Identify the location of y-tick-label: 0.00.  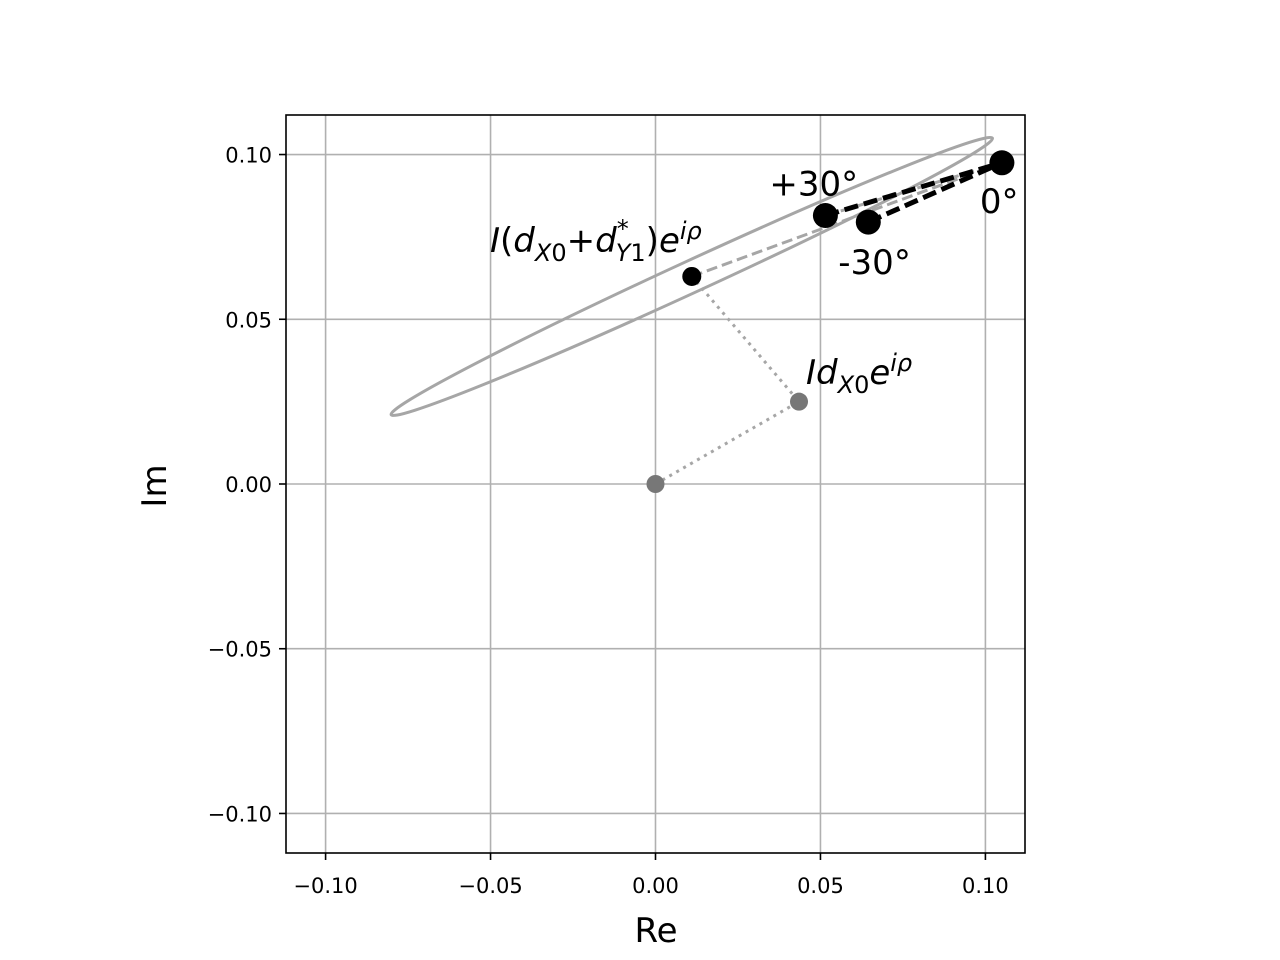
(248, 485).